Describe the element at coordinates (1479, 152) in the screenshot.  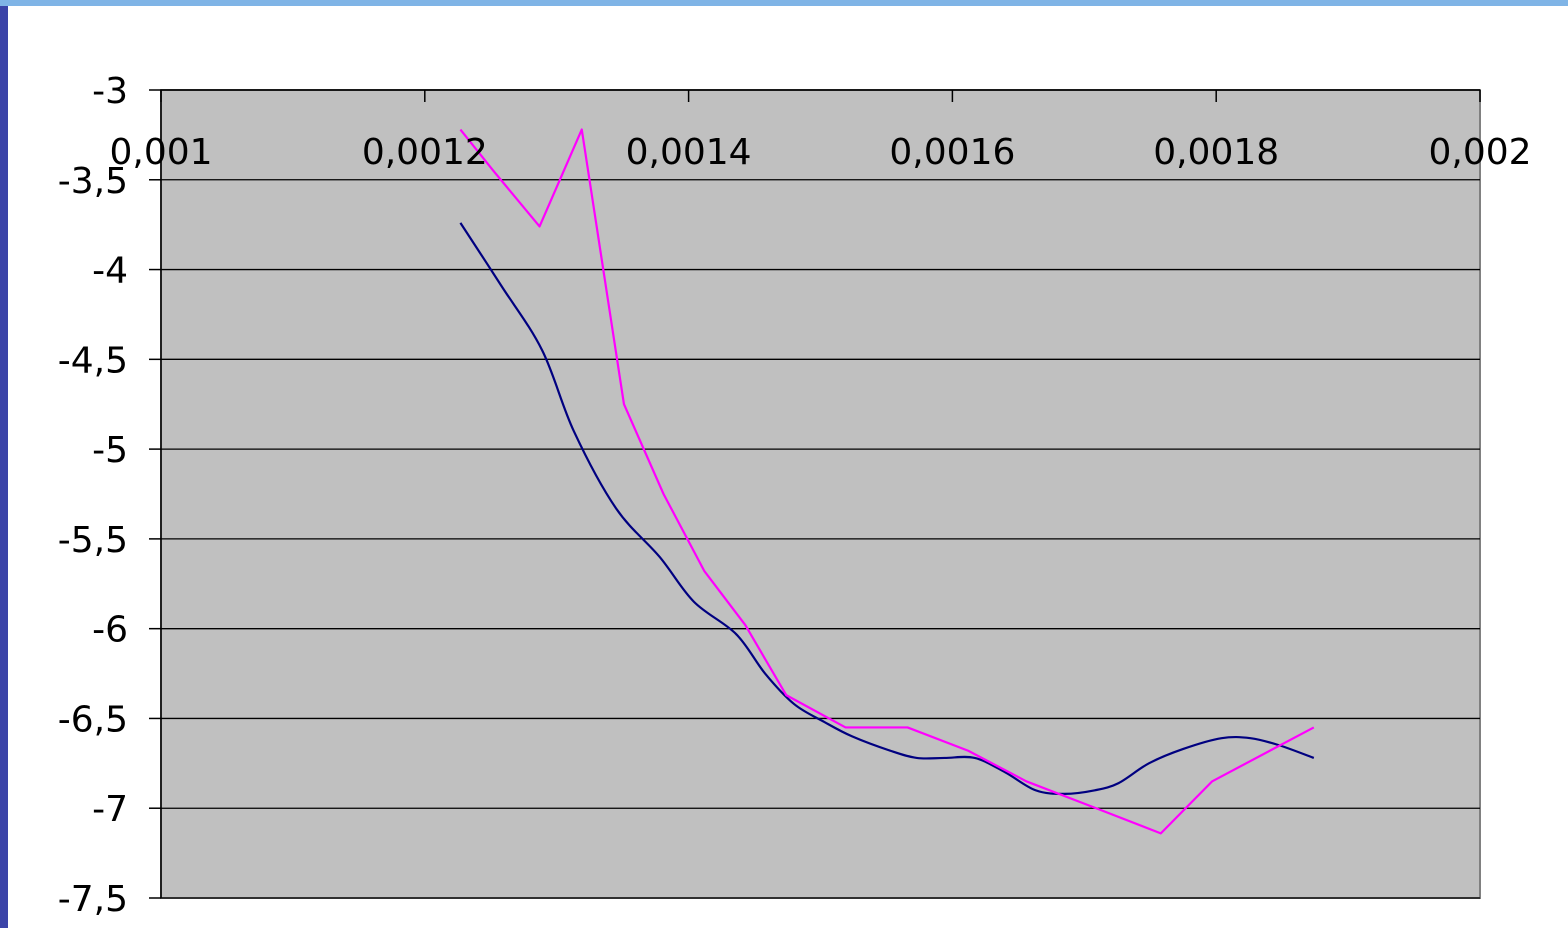
I see `x-tick-label: 0,002` at that location.